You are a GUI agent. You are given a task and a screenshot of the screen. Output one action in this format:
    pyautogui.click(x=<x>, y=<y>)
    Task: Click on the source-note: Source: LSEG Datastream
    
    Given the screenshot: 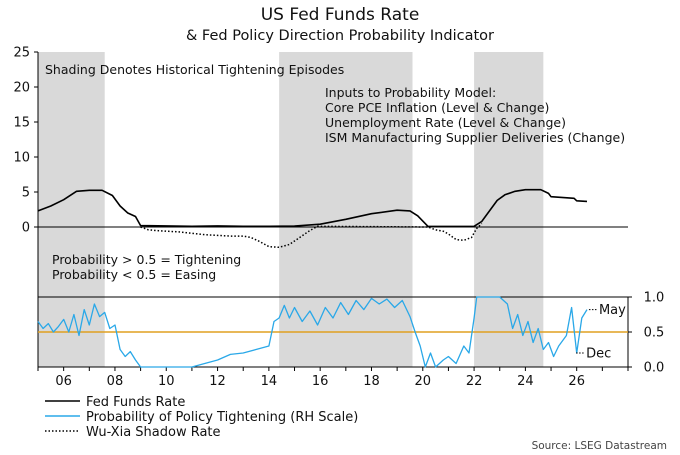 What is the action you would take?
    pyautogui.click(x=599, y=446)
    